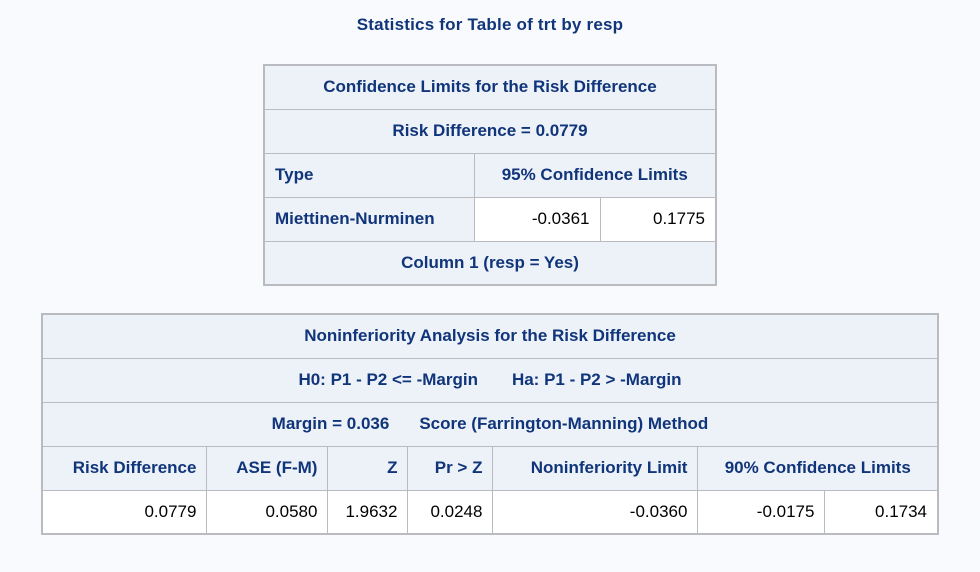 This screenshot has width=980, height=572. What do you see at coordinates (595, 512) in the screenshot?
I see `cell-noninferiority-limit: -0.0360` at bounding box center [595, 512].